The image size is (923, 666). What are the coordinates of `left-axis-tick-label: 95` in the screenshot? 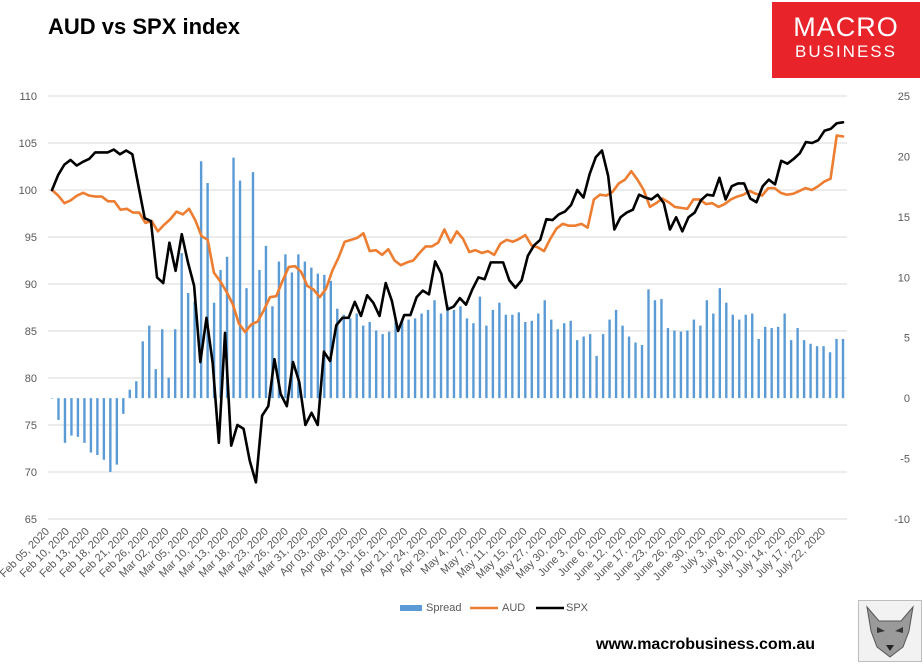 It's located at (31, 238).